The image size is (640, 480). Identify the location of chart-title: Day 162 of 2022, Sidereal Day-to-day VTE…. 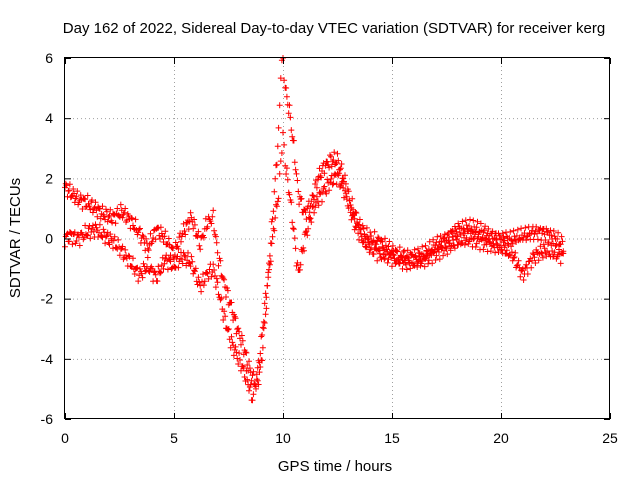
(334, 28).